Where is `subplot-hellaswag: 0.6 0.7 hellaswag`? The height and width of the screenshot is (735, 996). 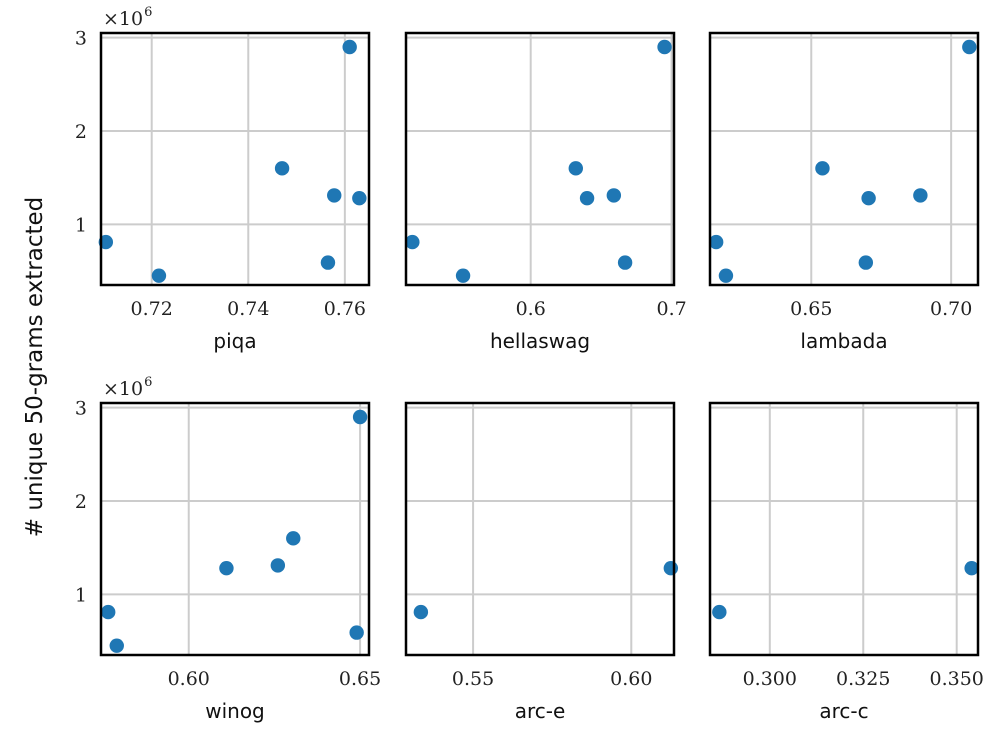 subplot-hellaswag: 0.6 0.7 hellaswag is located at coordinates (545, 192).